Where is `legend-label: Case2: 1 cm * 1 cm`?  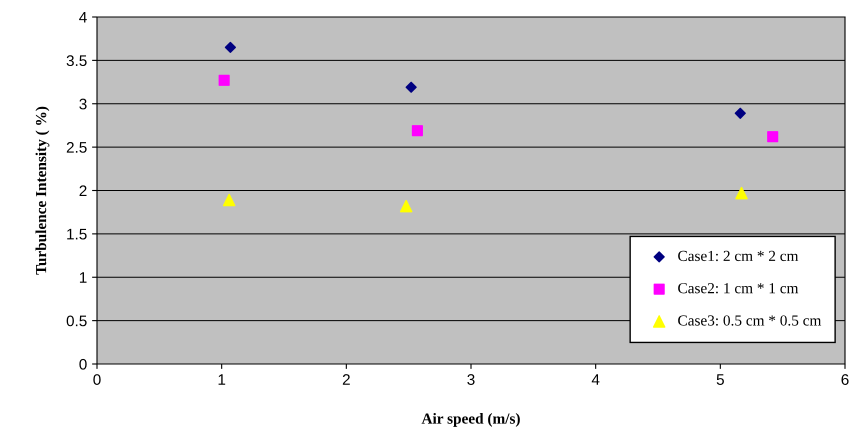 legend-label: Case2: 1 cm * 1 cm is located at coordinates (738, 288).